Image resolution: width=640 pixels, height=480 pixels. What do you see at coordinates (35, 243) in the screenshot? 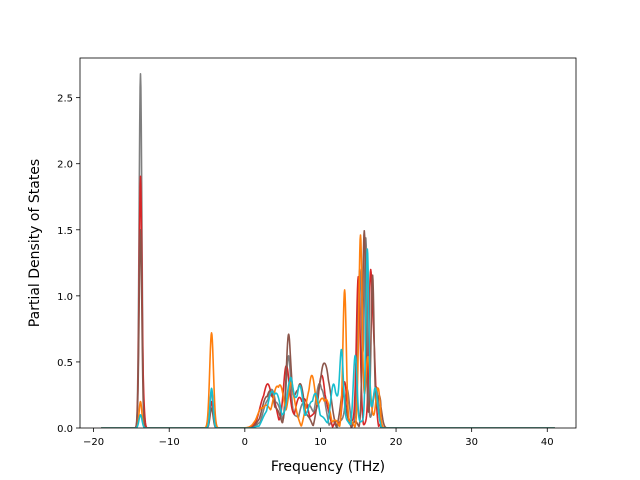
I see `y-axis-title: Partial Density of States` at bounding box center [35, 243].